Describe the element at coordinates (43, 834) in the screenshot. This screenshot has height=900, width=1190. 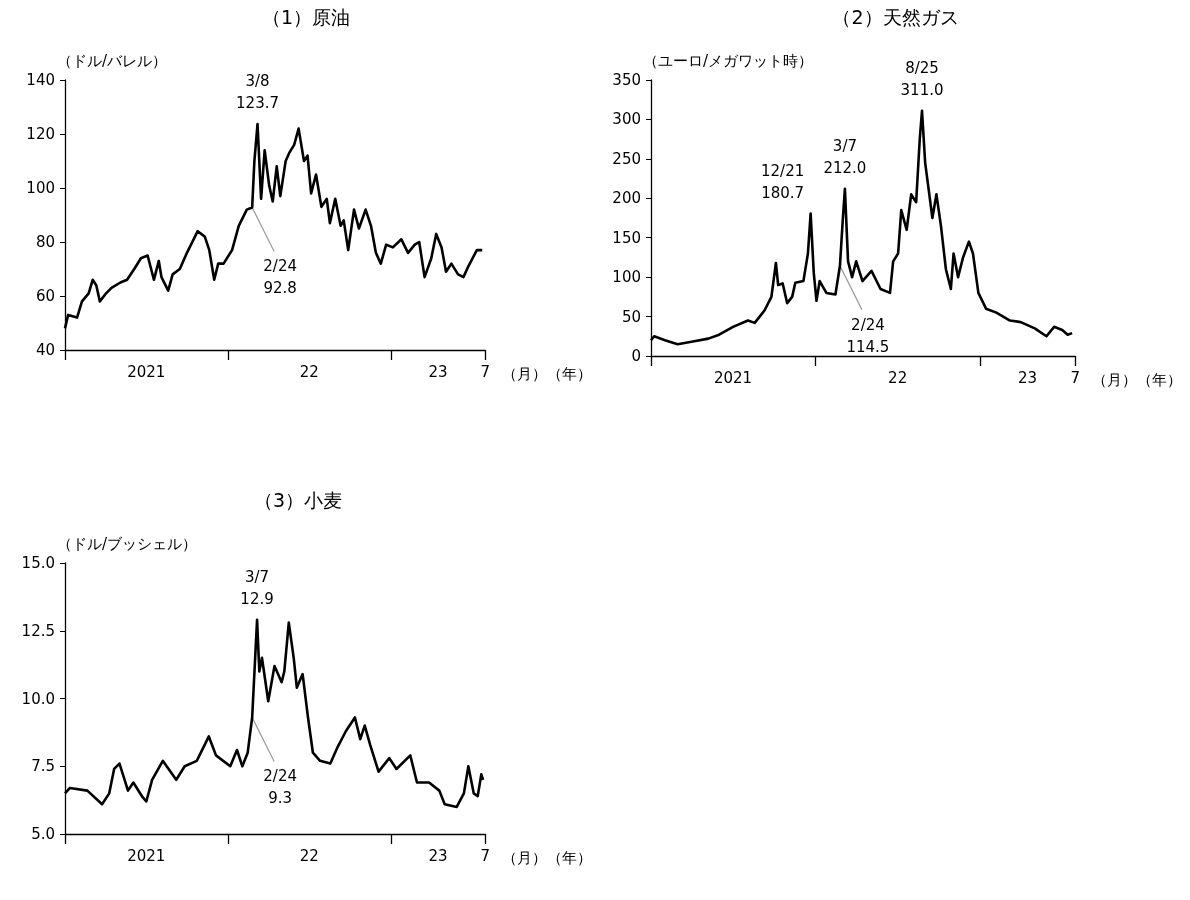
I see `y-tick-label: 5.0` at that location.